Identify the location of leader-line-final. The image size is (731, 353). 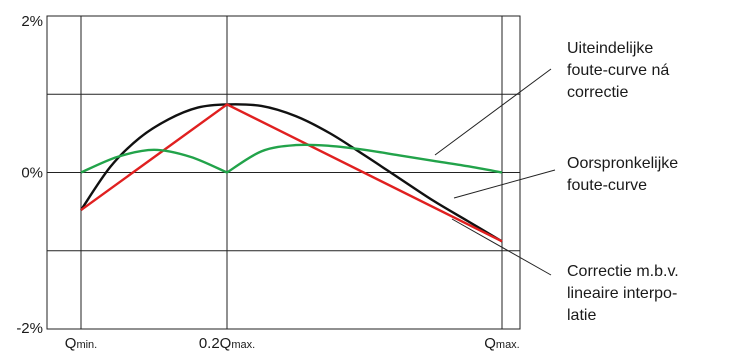
(493, 112).